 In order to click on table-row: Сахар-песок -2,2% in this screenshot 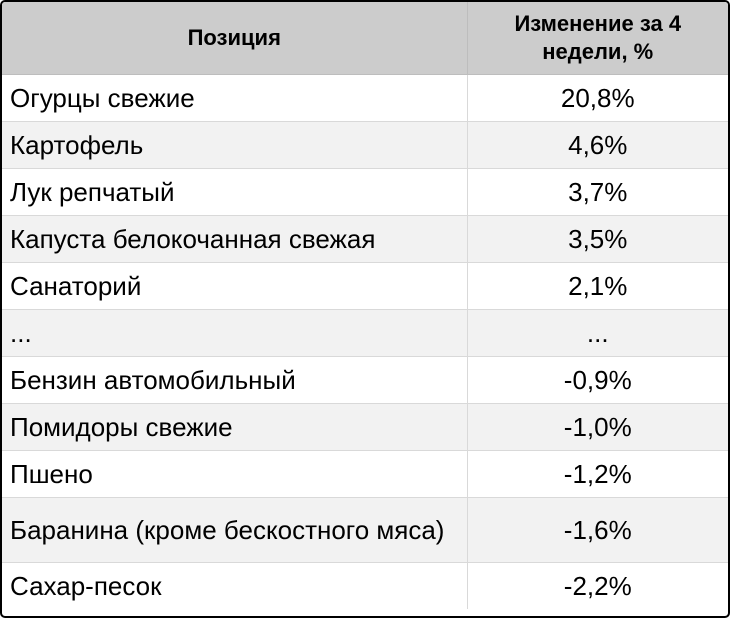, I will do `click(365, 585)`.